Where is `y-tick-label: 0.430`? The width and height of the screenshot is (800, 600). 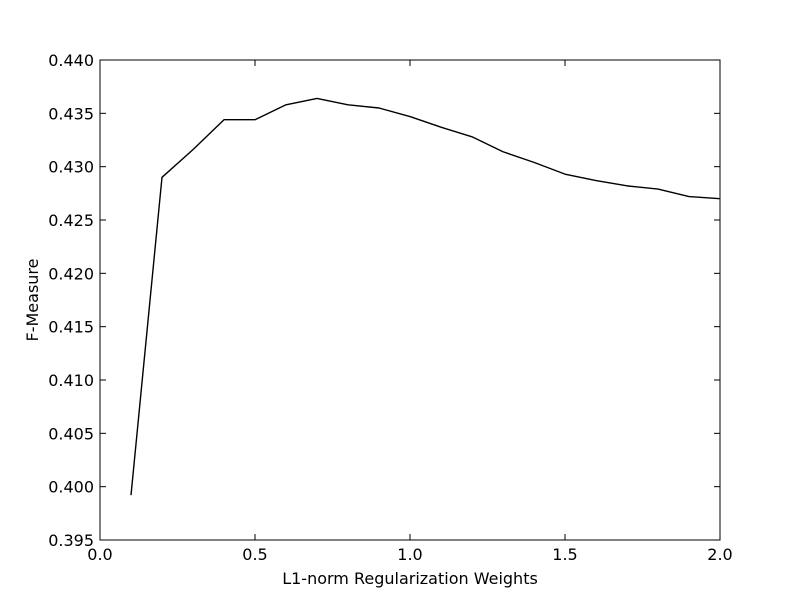
y-tick-label: 0.430 is located at coordinates (71, 167).